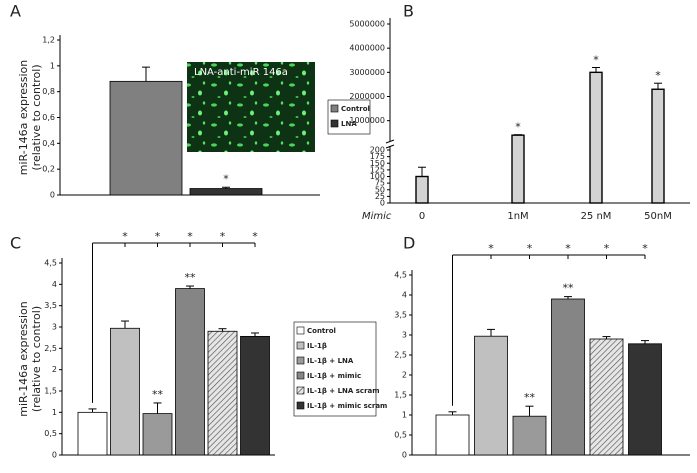  What do you see at coordinates (658, 216) in the screenshot?
I see `x-tick-label: 50nM` at bounding box center [658, 216].